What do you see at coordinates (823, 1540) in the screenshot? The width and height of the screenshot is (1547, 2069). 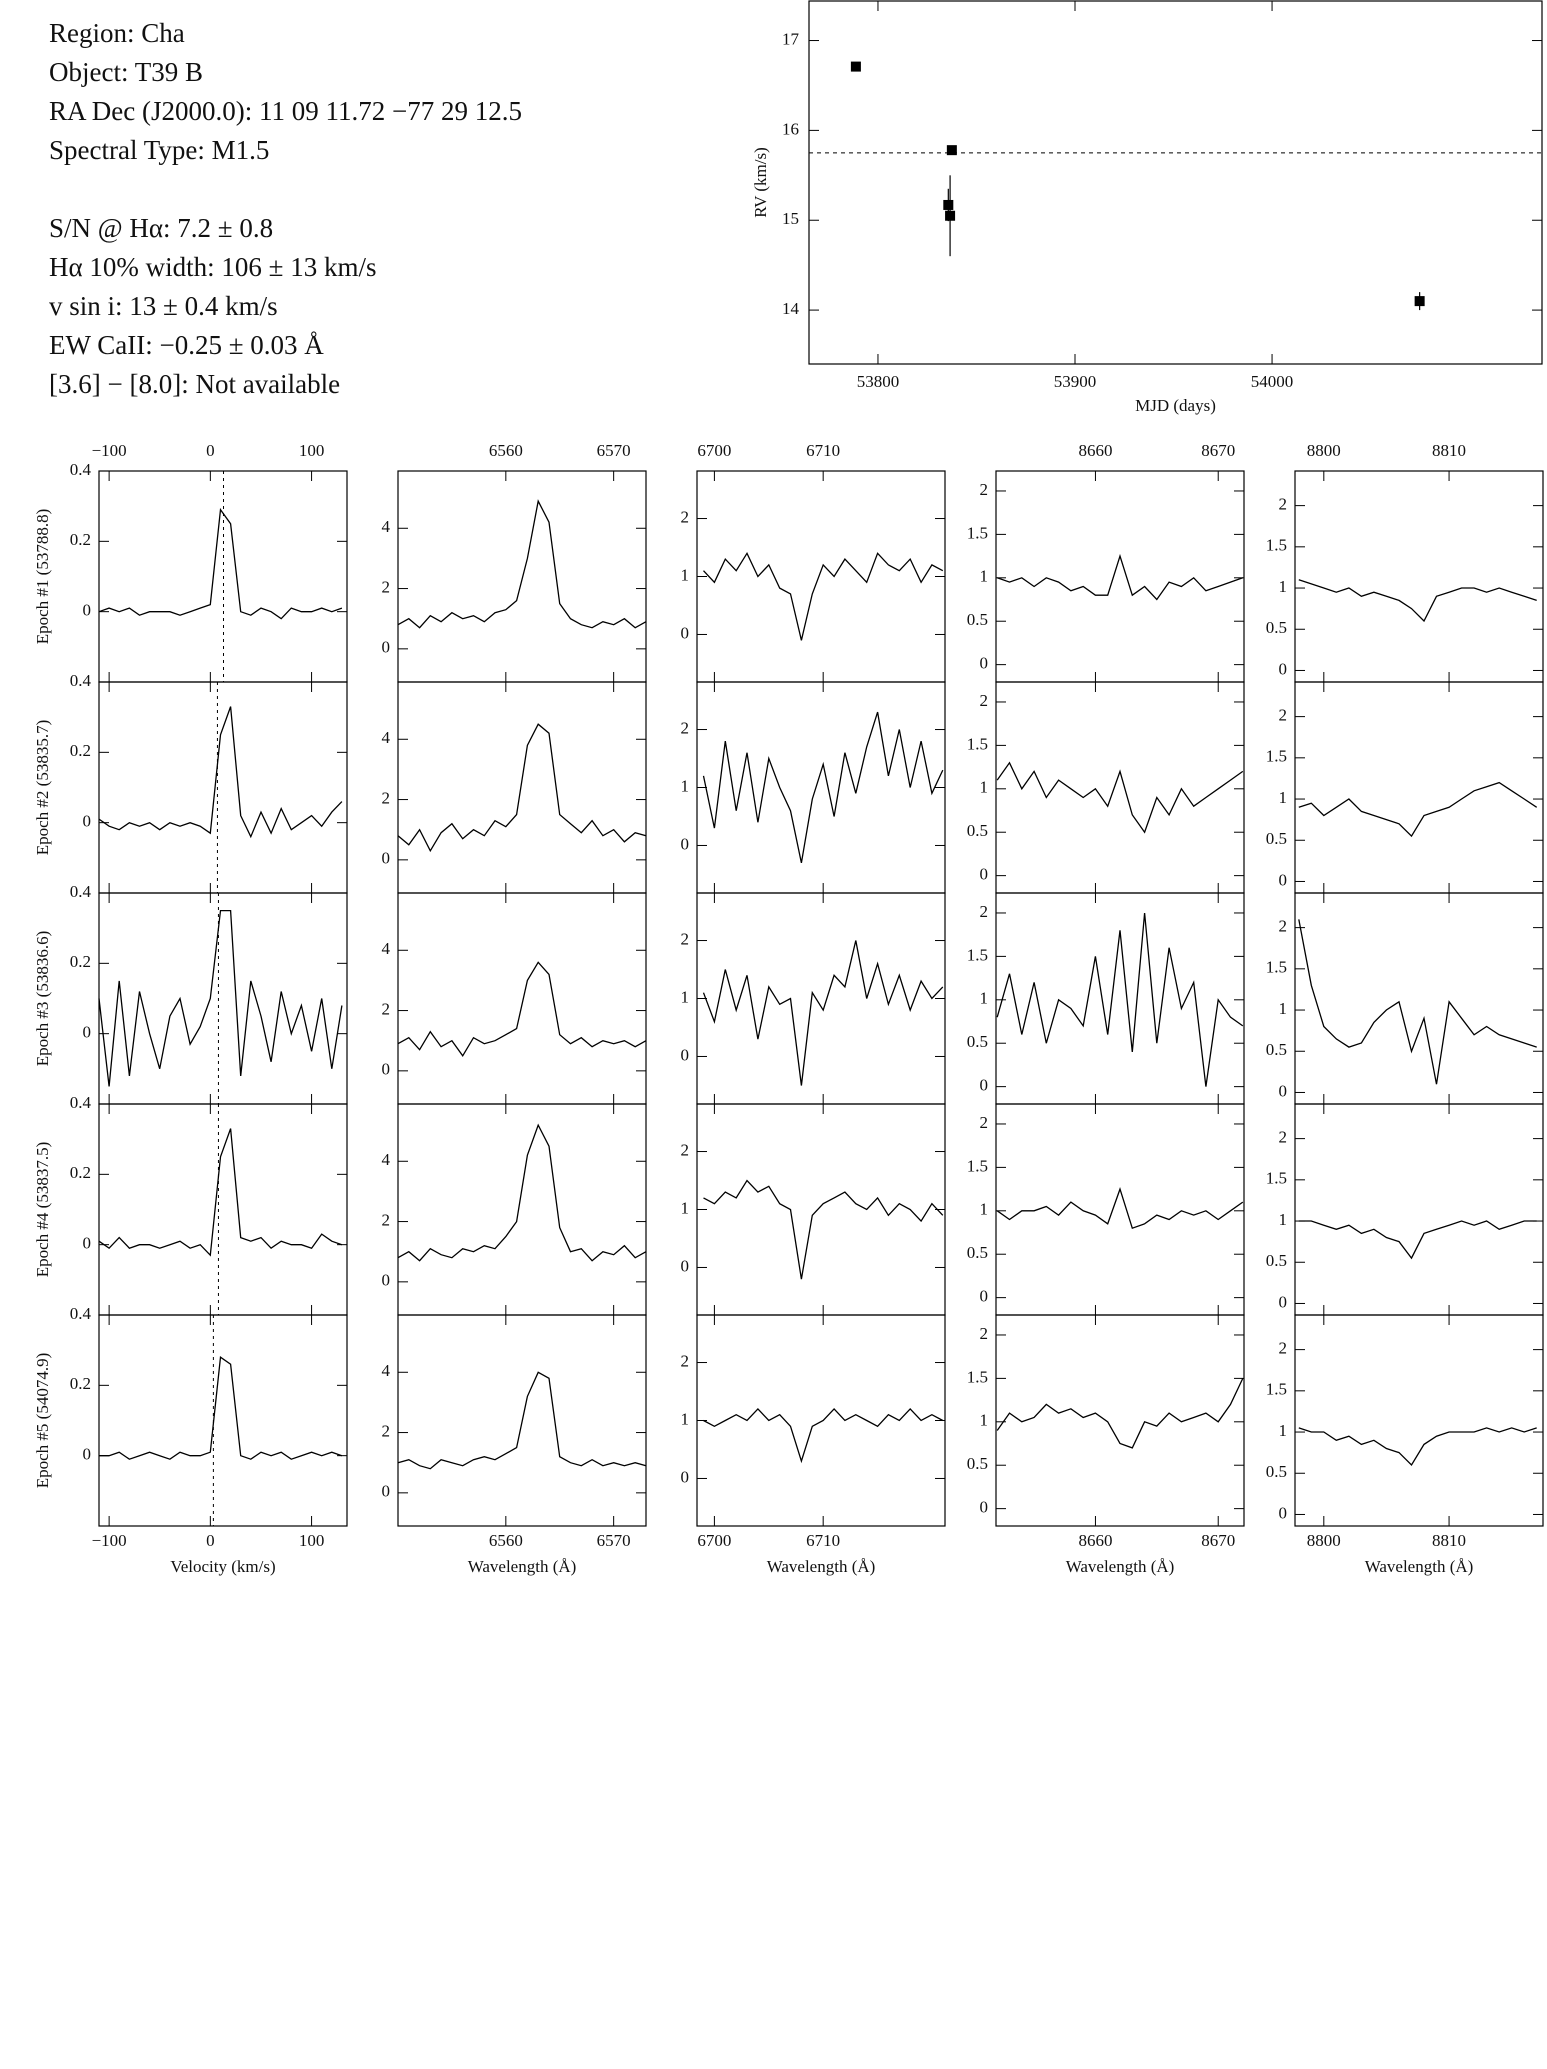 I see `x-tick-label: 6710` at bounding box center [823, 1540].